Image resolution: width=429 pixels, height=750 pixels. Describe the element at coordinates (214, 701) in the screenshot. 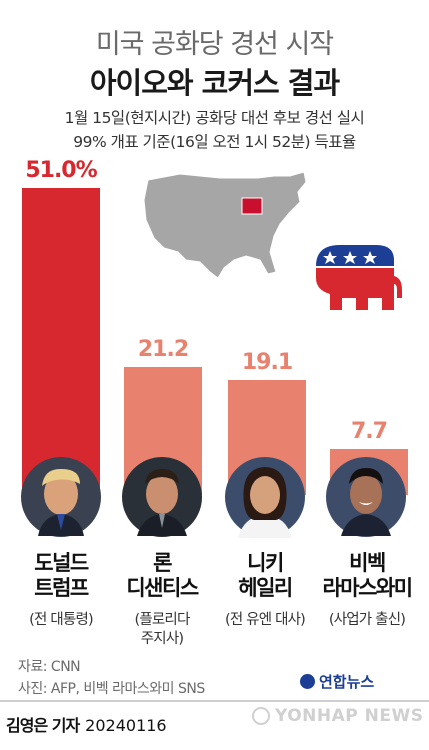

I see `footer-divider` at that location.